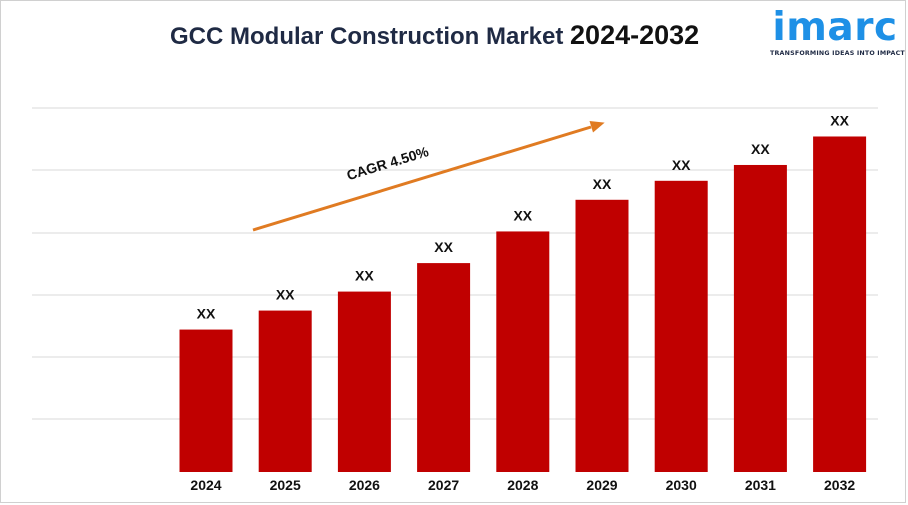 This screenshot has width=908, height=505. Describe the element at coordinates (444, 367) in the screenshot. I see `bar-2027` at that location.